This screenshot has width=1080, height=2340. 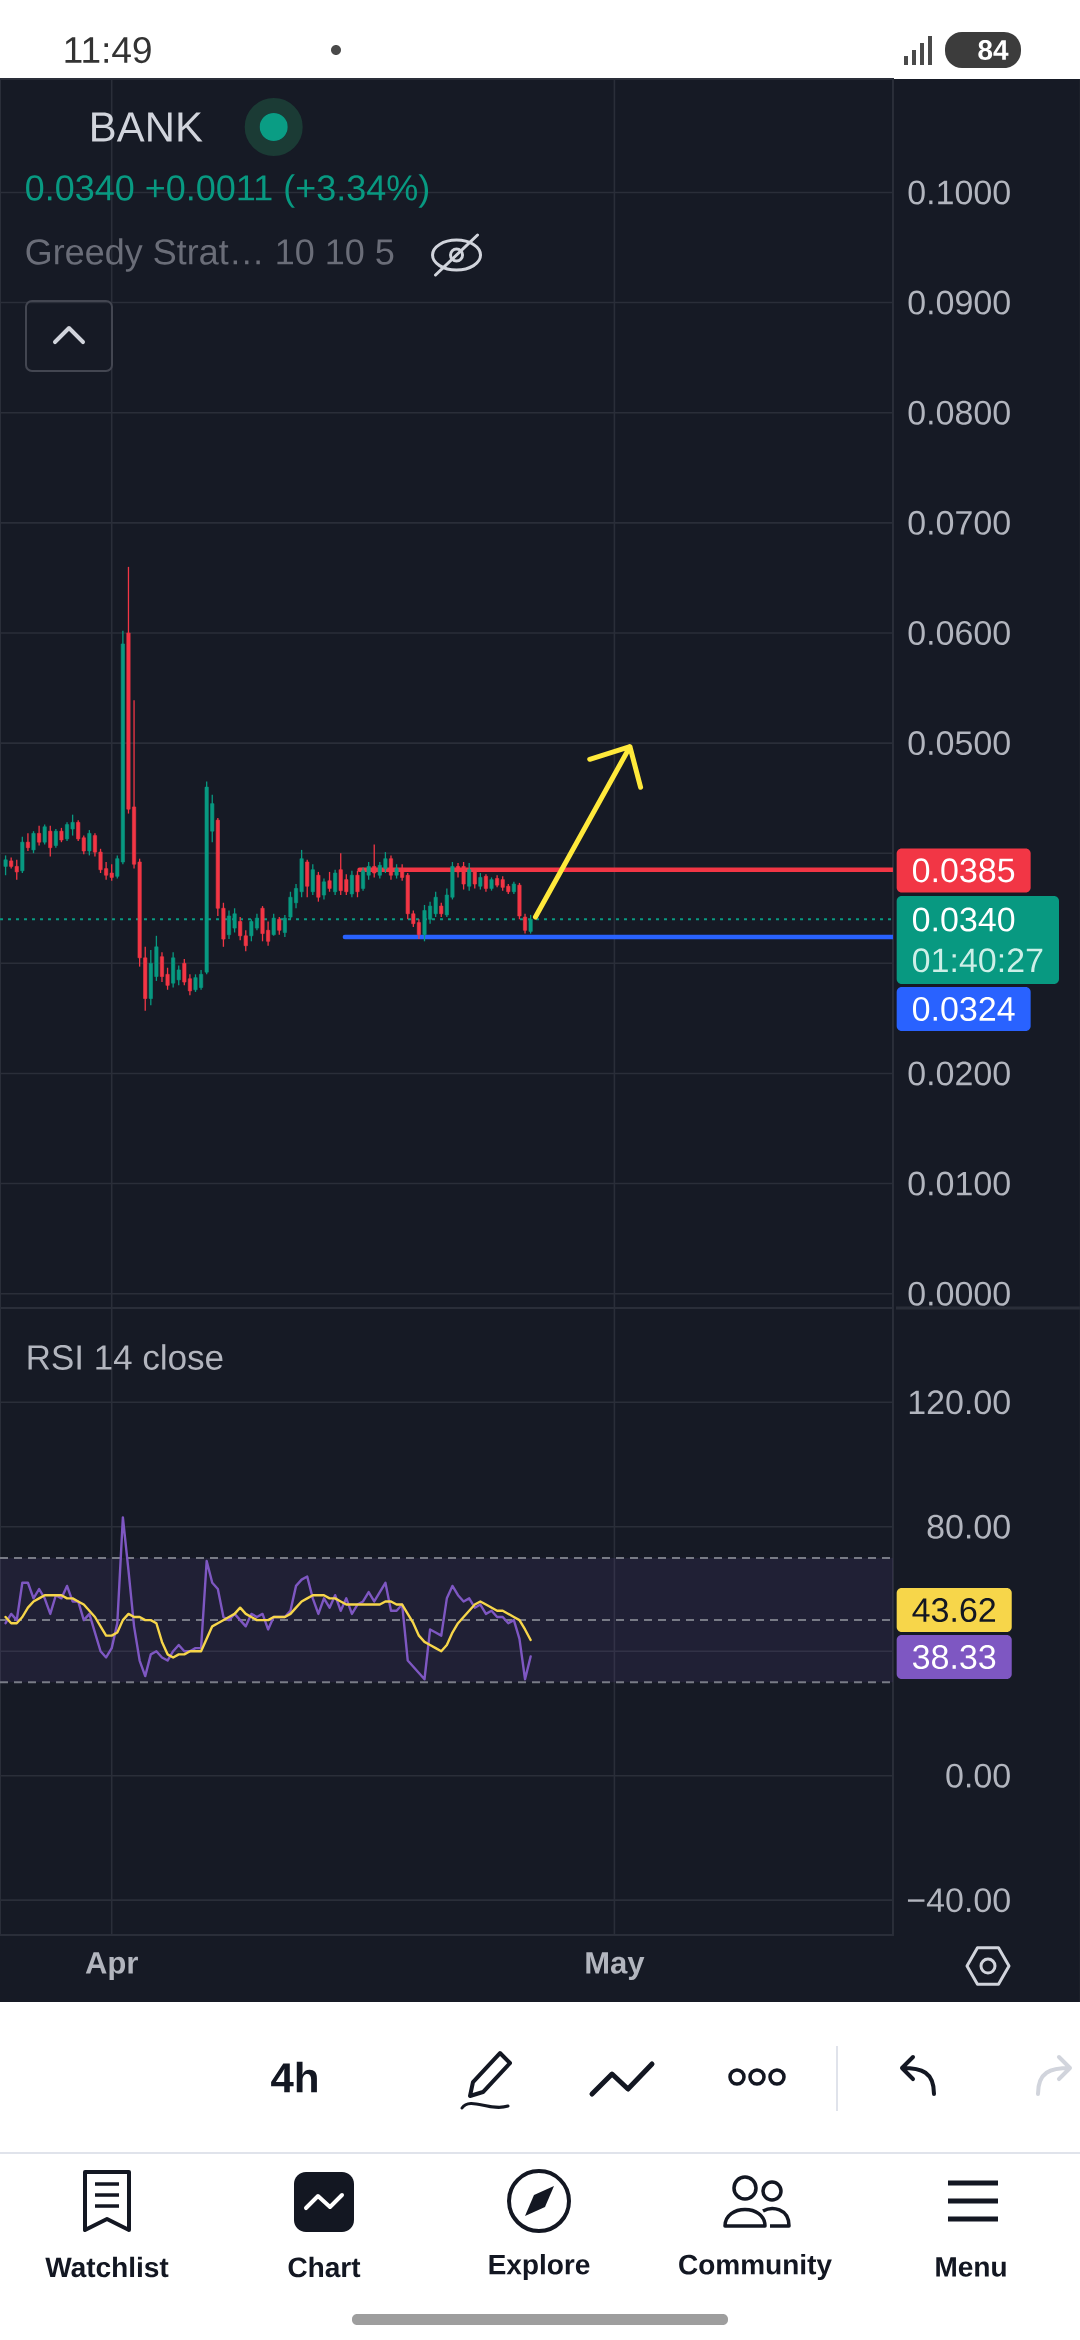 I want to click on y-tick-label: 0.1000, so click(x=959, y=192).